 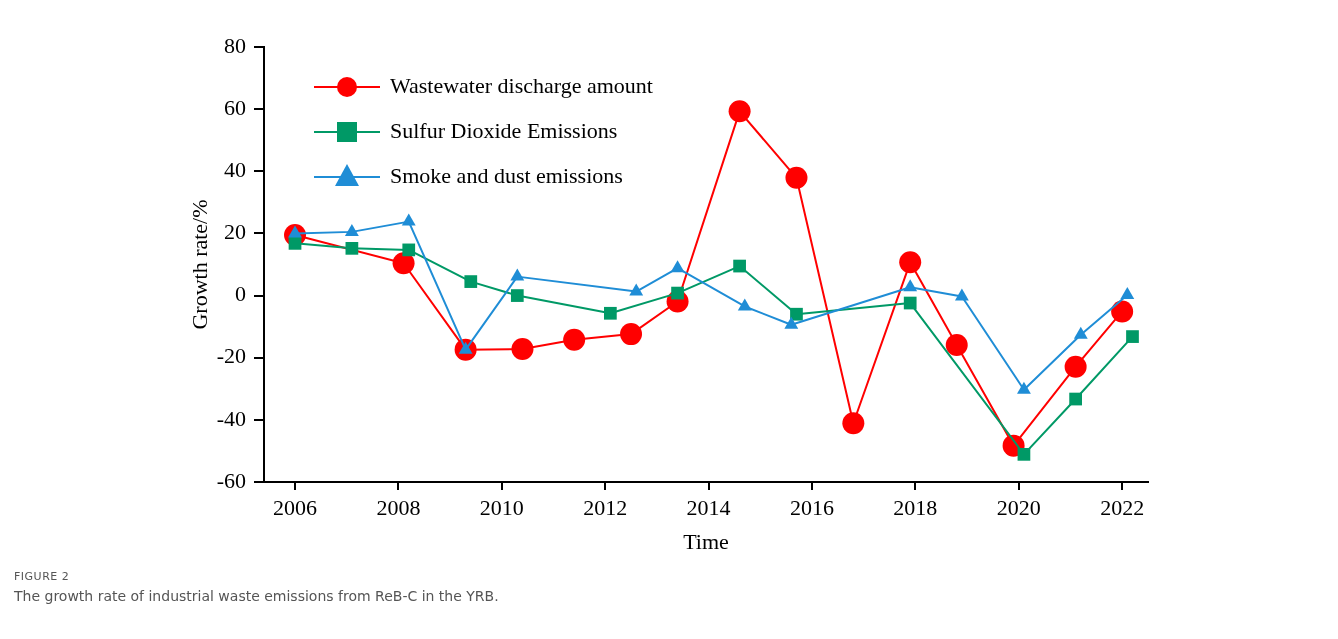 I want to click on y-tick-label: 40, so click(x=235, y=170).